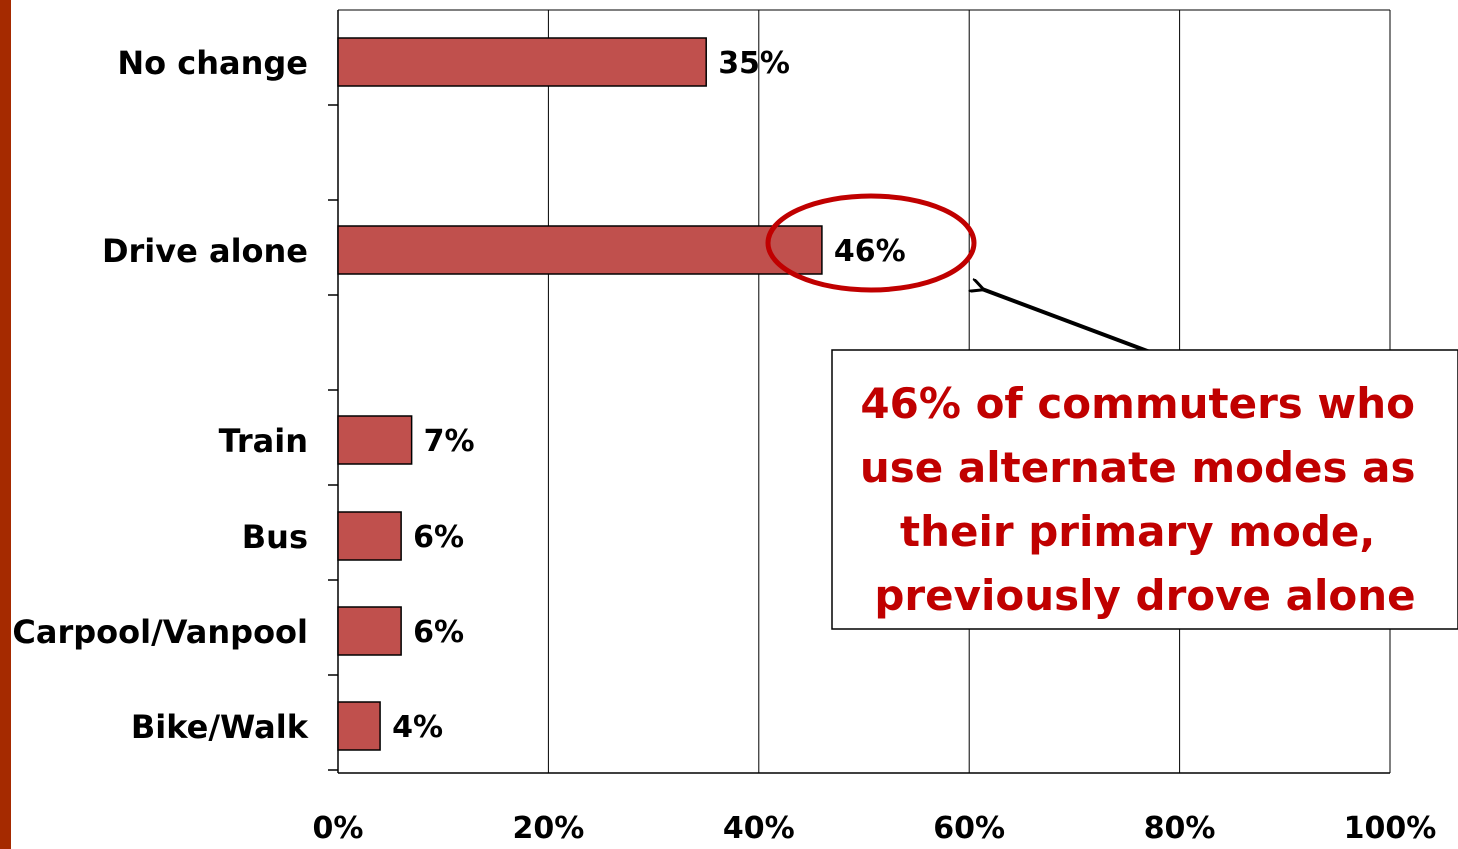 The width and height of the screenshot is (1458, 849). What do you see at coordinates (369, 536) in the screenshot?
I see `bar-bus` at bounding box center [369, 536].